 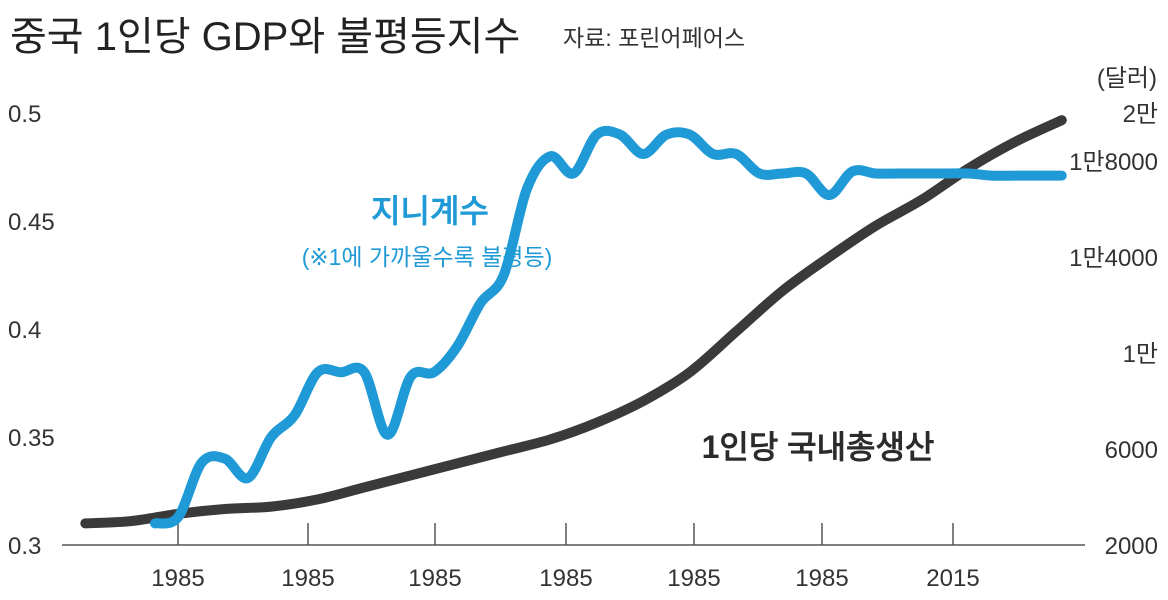 What do you see at coordinates (1131, 546) in the screenshot?
I see `y-right-tick-label: 2000` at bounding box center [1131, 546].